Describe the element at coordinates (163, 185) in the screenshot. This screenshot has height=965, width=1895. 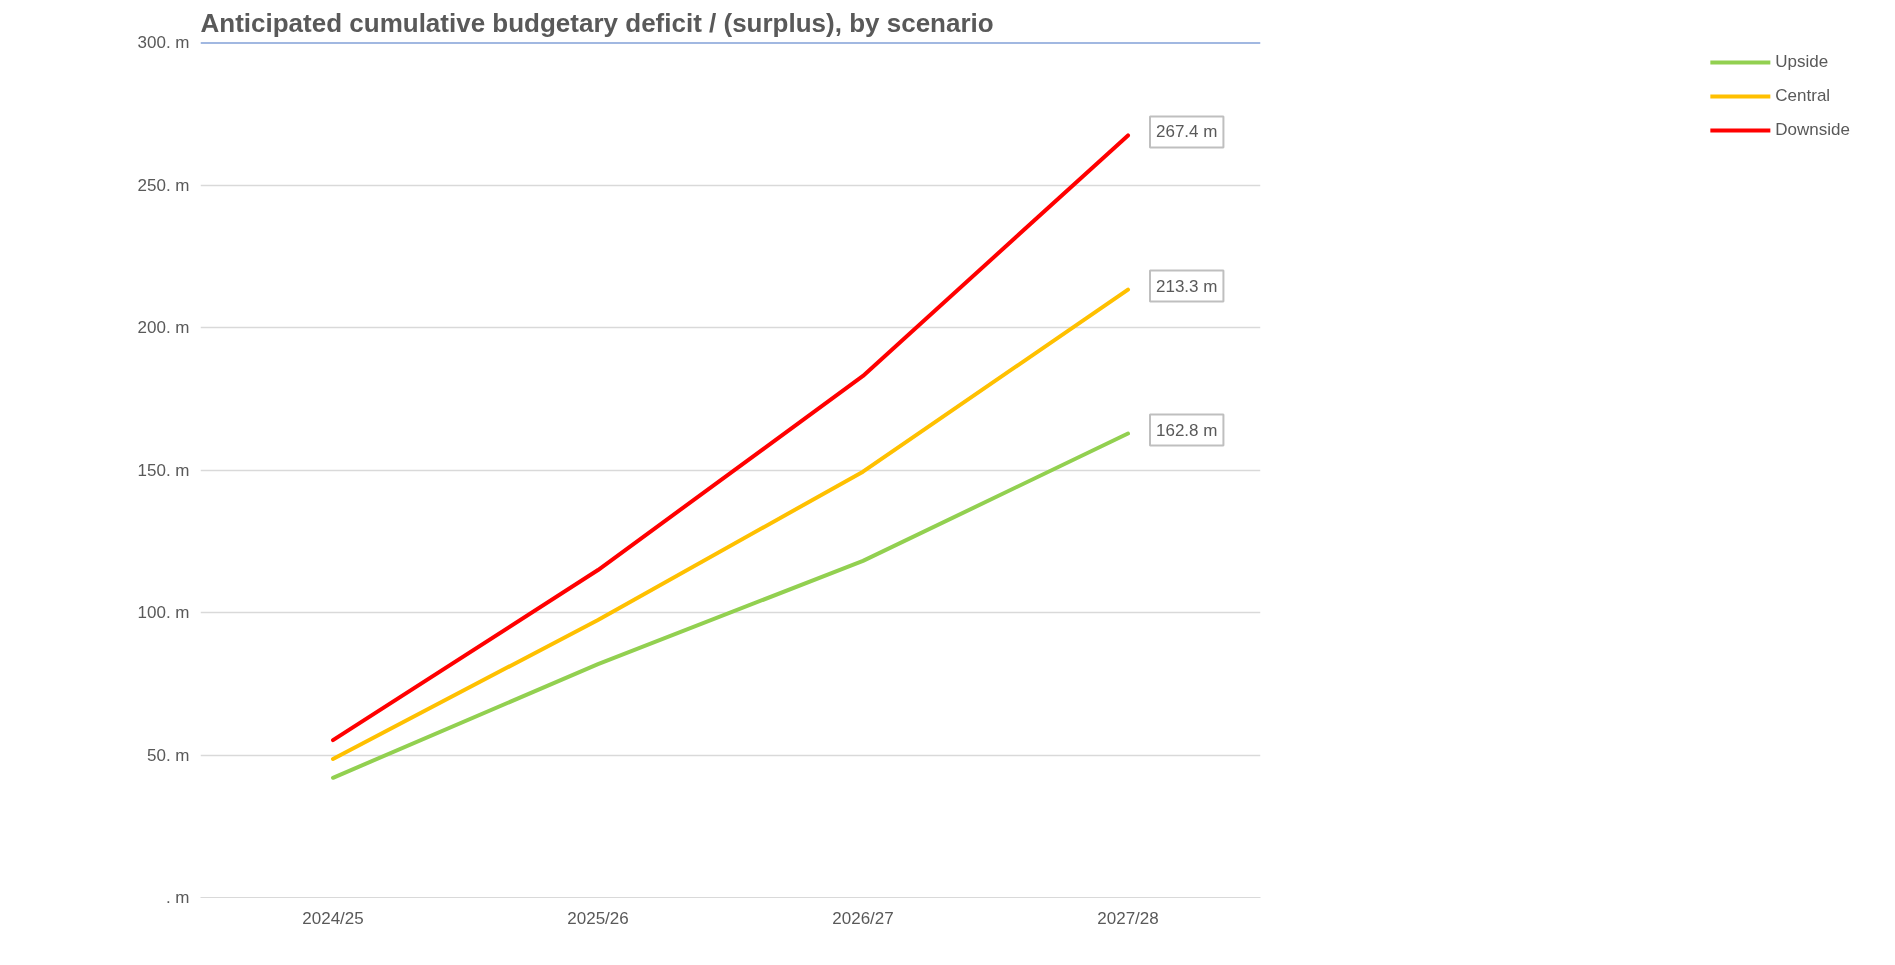
I see `y-tick-label: 250. m` at that location.